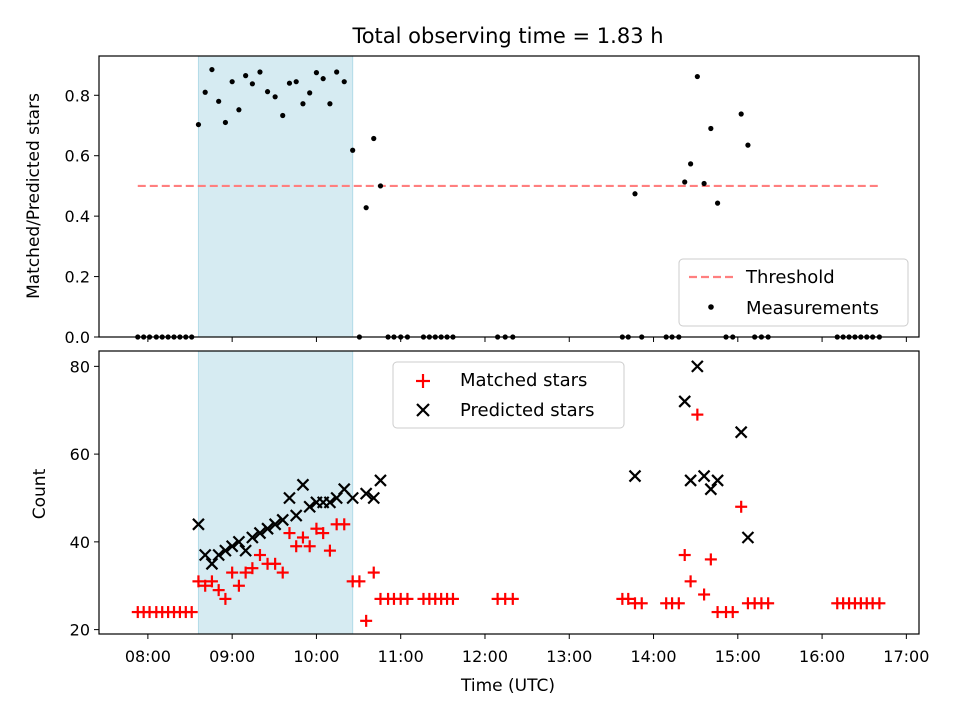 This screenshot has width=960, height=720. I want to click on top-x-ticks, so click(527, 339).